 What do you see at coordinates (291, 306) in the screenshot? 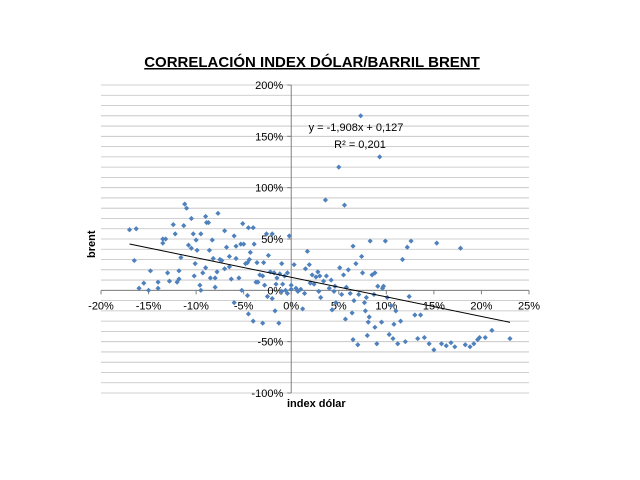
I see `x-tick-label: 0%` at bounding box center [291, 306].